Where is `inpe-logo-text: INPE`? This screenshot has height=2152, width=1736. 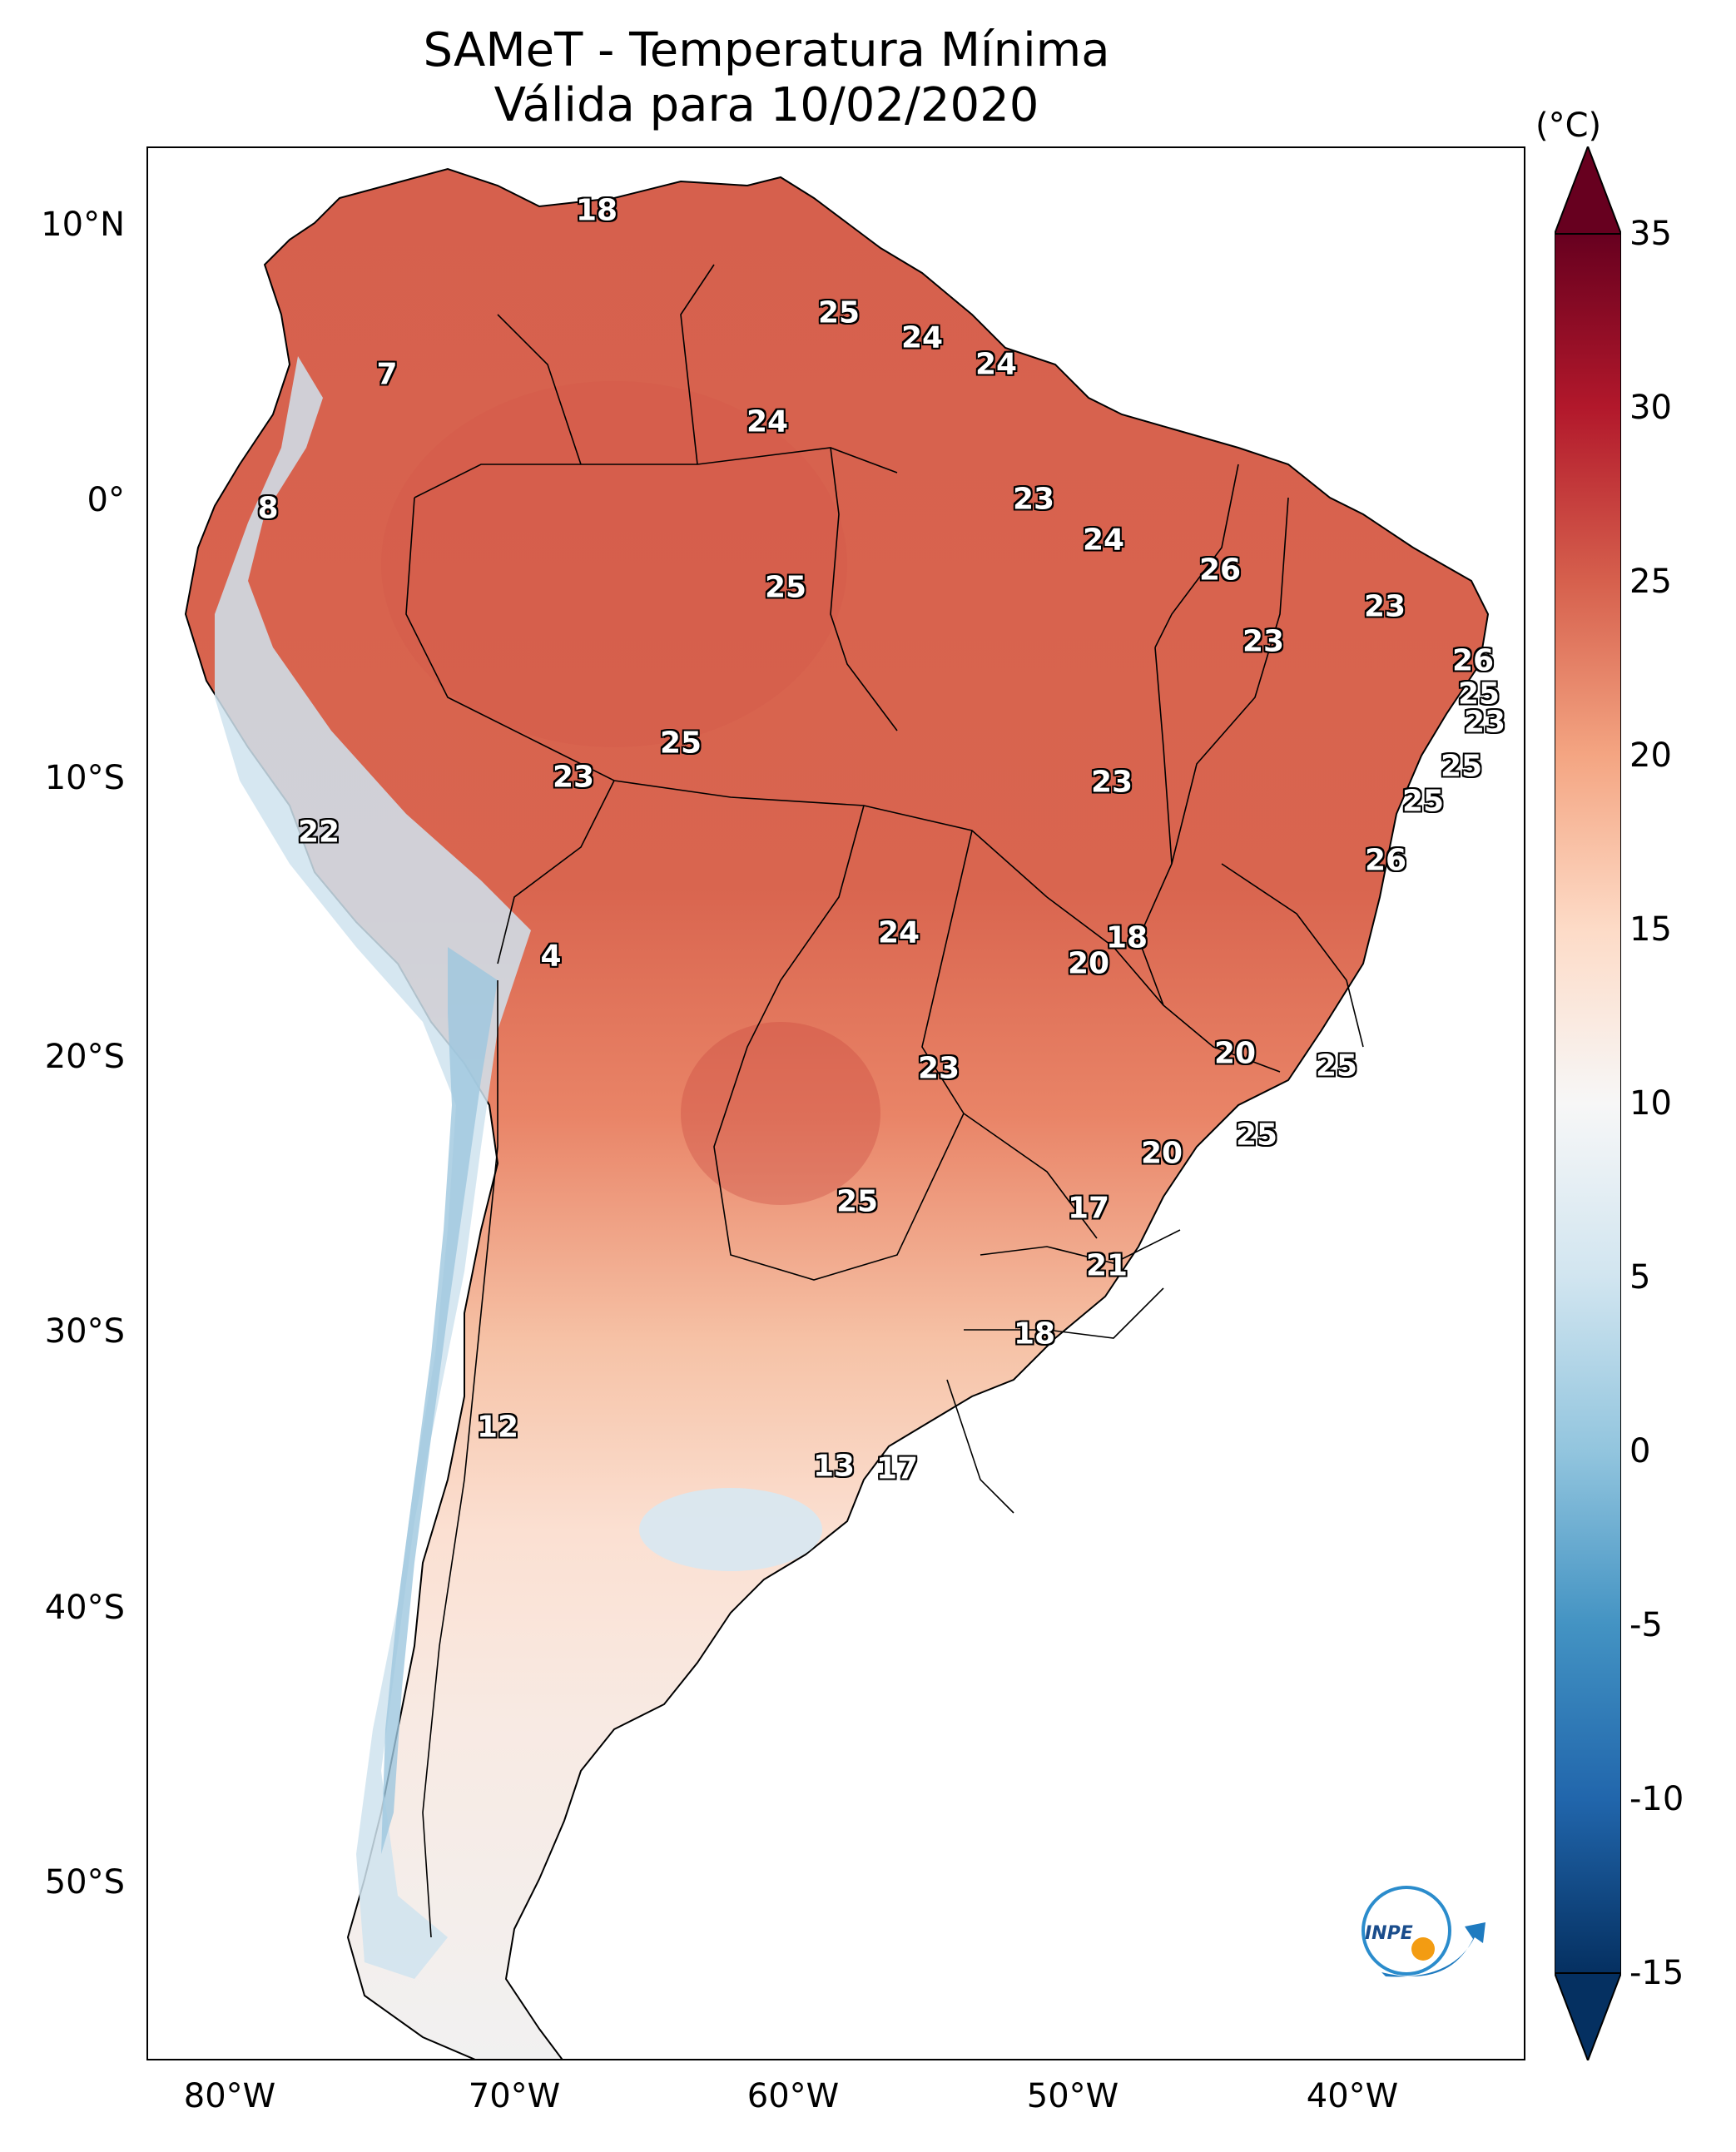 inpe-logo-text: INPE is located at coordinates (1389, 1933).